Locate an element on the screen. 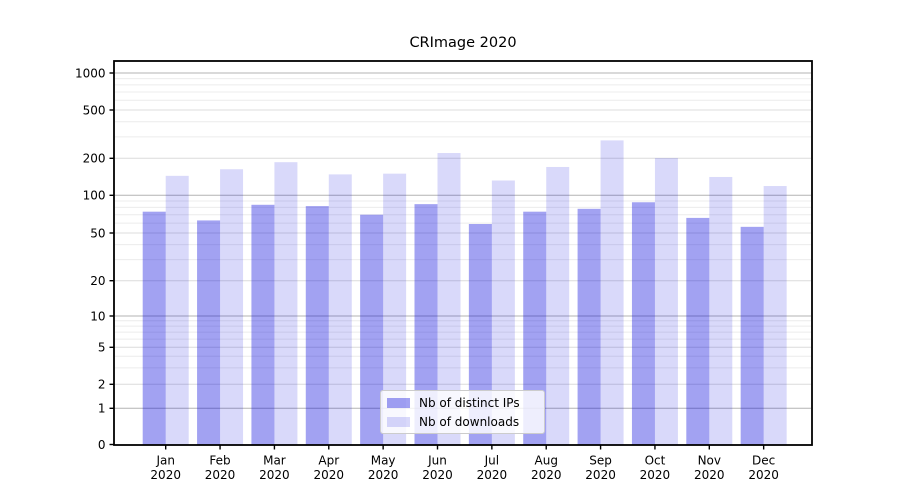 The height and width of the screenshot is (500, 900). bar-distinct-ips-sep is located at coordinates (589, 326).